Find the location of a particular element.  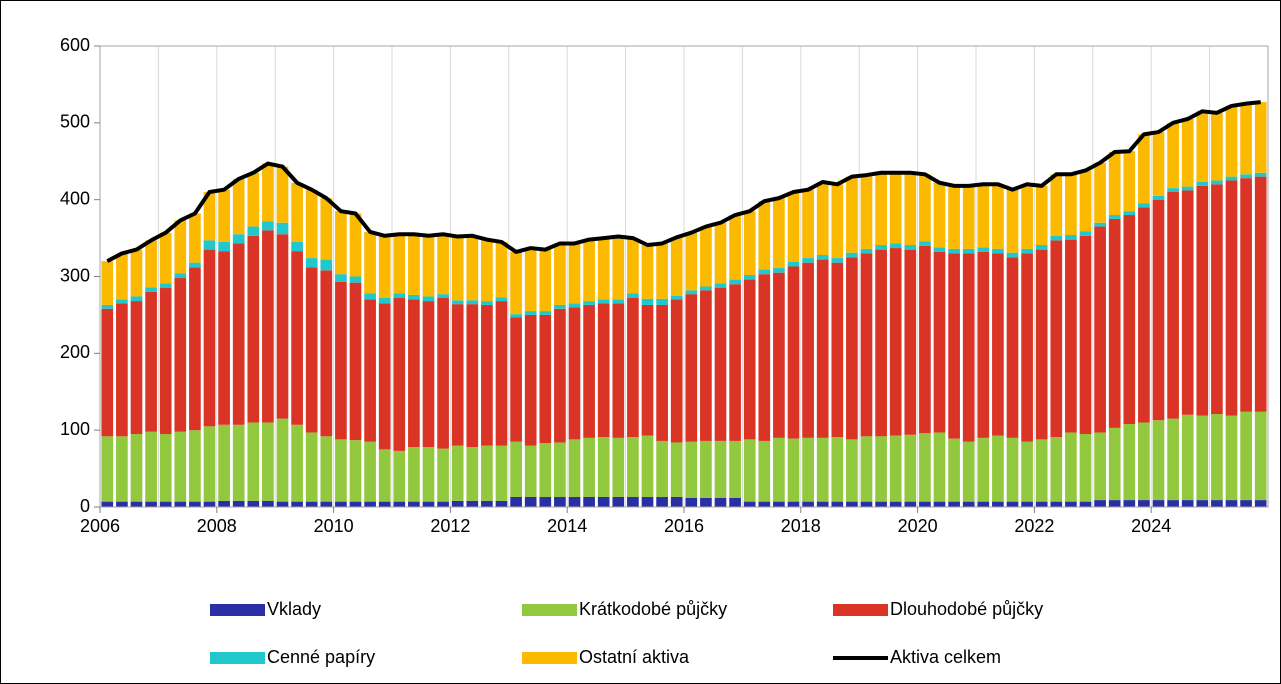

legend-swatch is located at coordinates (549, 658).